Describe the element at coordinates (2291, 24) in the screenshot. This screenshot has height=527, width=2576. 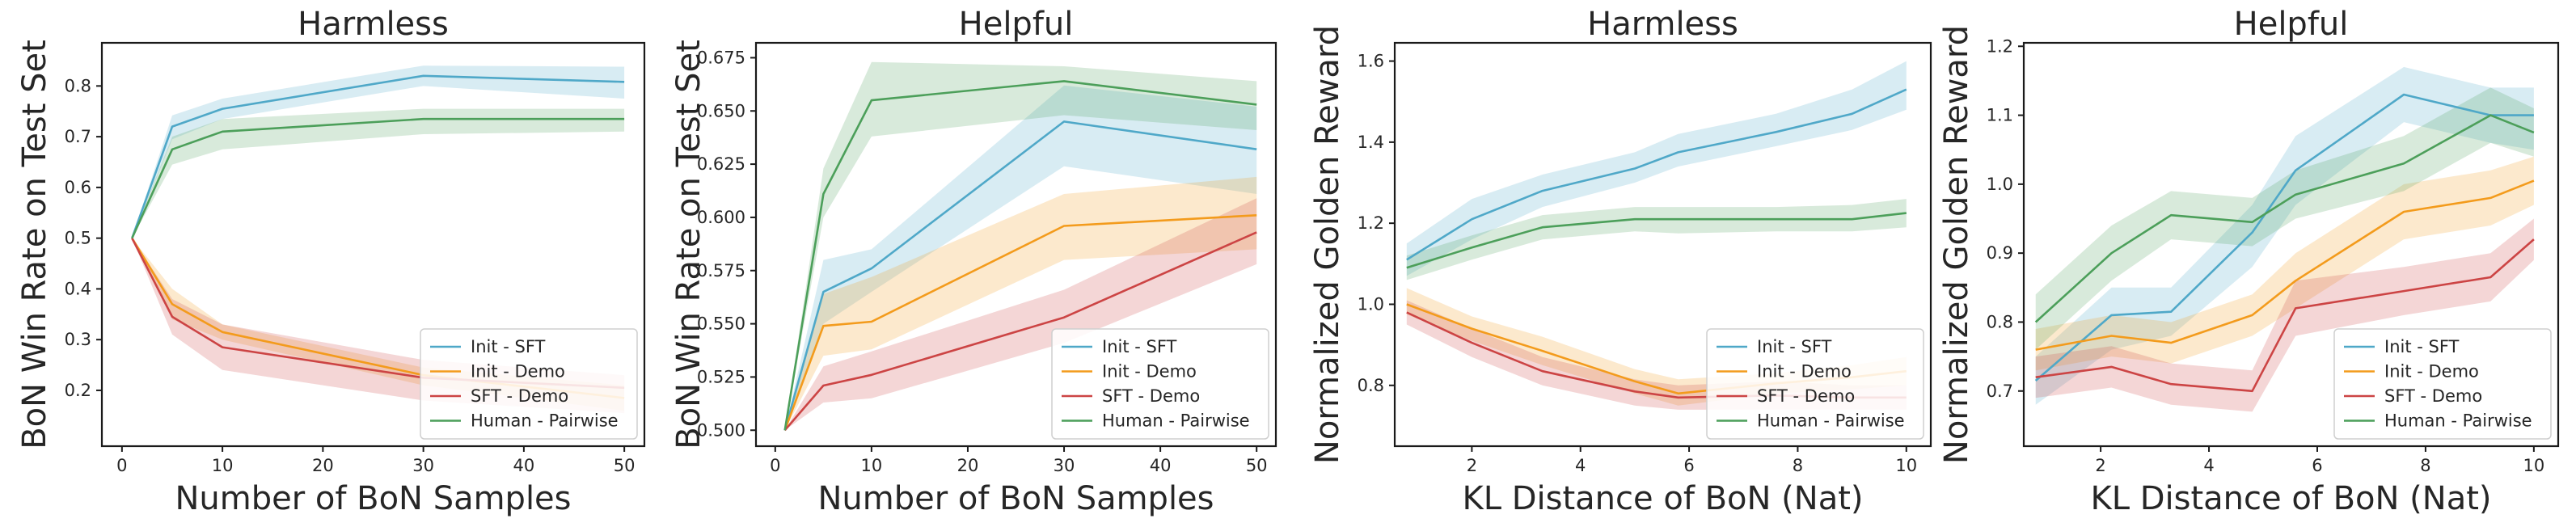
I see `chart-title: Helpful` at that location.